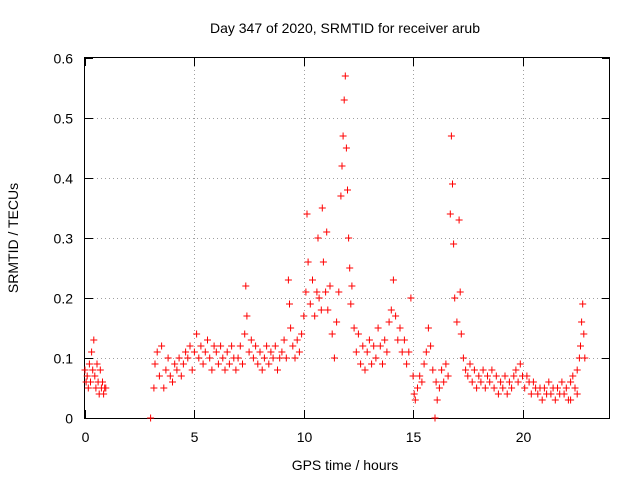  I want to click on x-tick-label: 5, so click(195, 437).